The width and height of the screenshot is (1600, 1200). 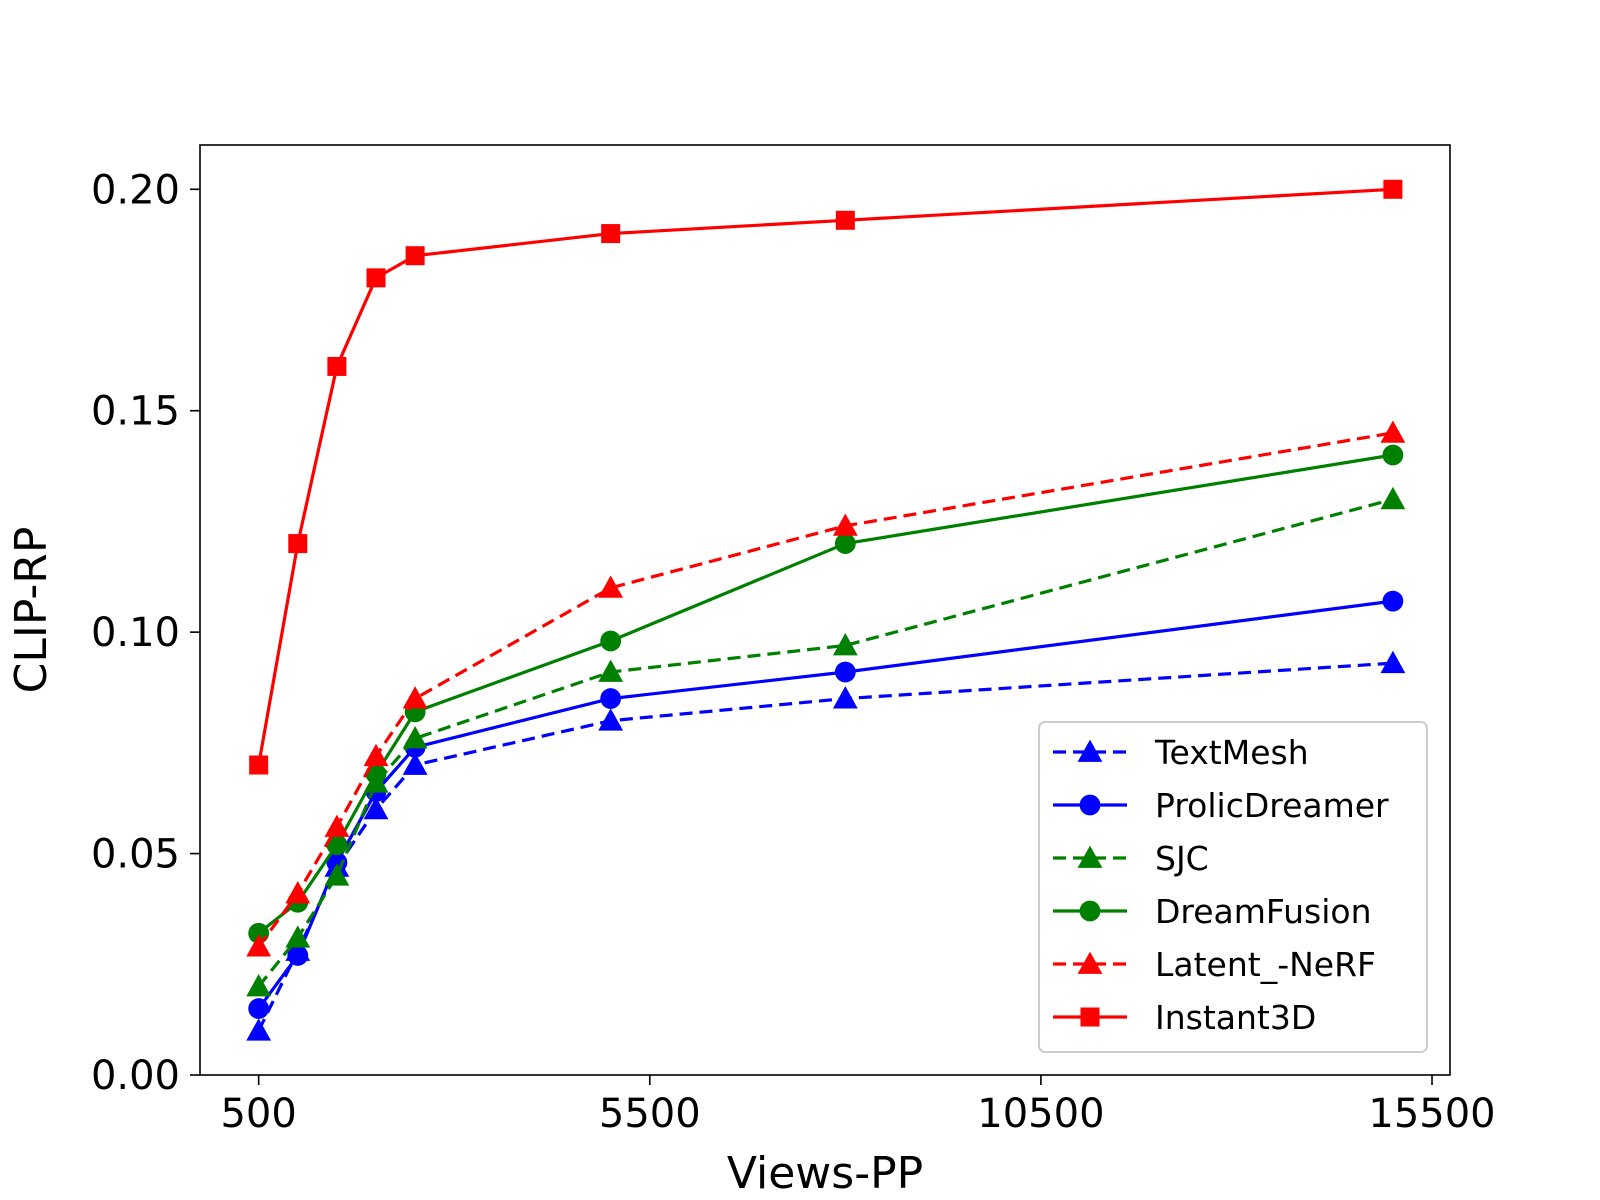 What do you see at coordinates (825, 1173) in the screenshot?
I see `x-axis-title: Views-PP` at bounding box center [825, 1173].